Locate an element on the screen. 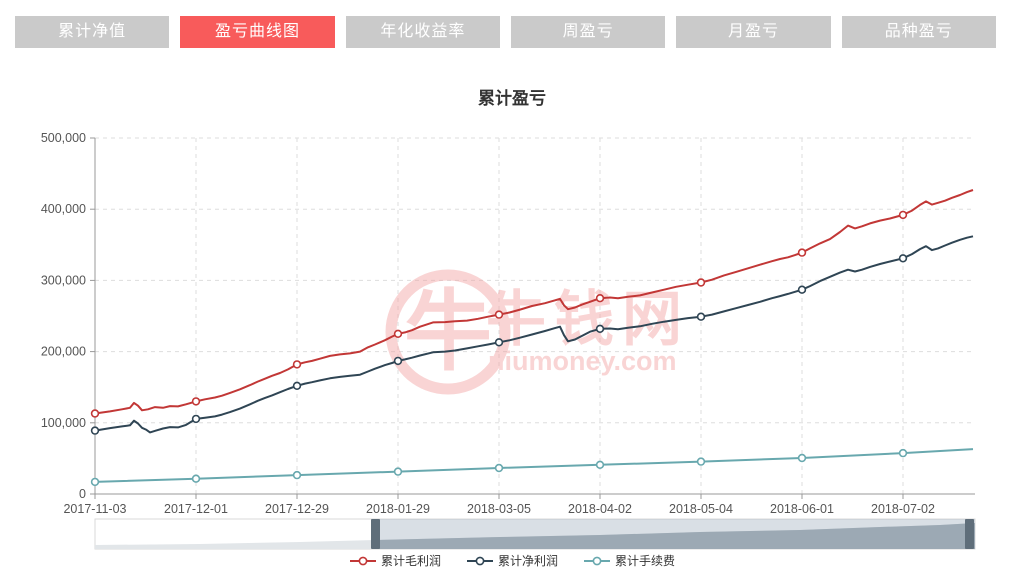 This screenshot has width=1025, height=581. legend-item-2: 累计手续费 is located at coordinates (629, 560).